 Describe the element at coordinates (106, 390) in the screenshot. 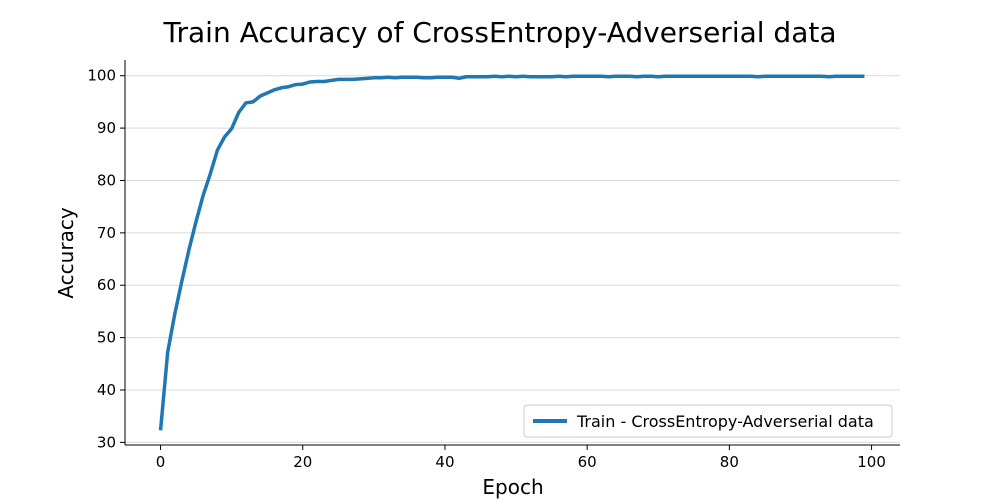

I see `y-tick-label: 40` at that location.